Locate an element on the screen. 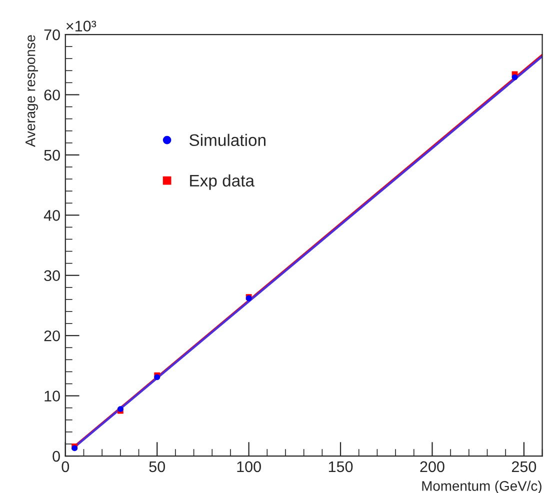 The width and height of the screenshot is (545, 493). x-tick-label: 150 is located at coordinates (340, 466).